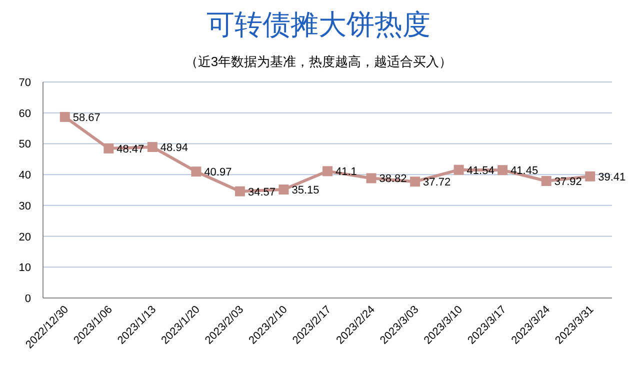 This screenshot has width=637, height=375. I want to click on data-label: 37.92, so click(568, 182).